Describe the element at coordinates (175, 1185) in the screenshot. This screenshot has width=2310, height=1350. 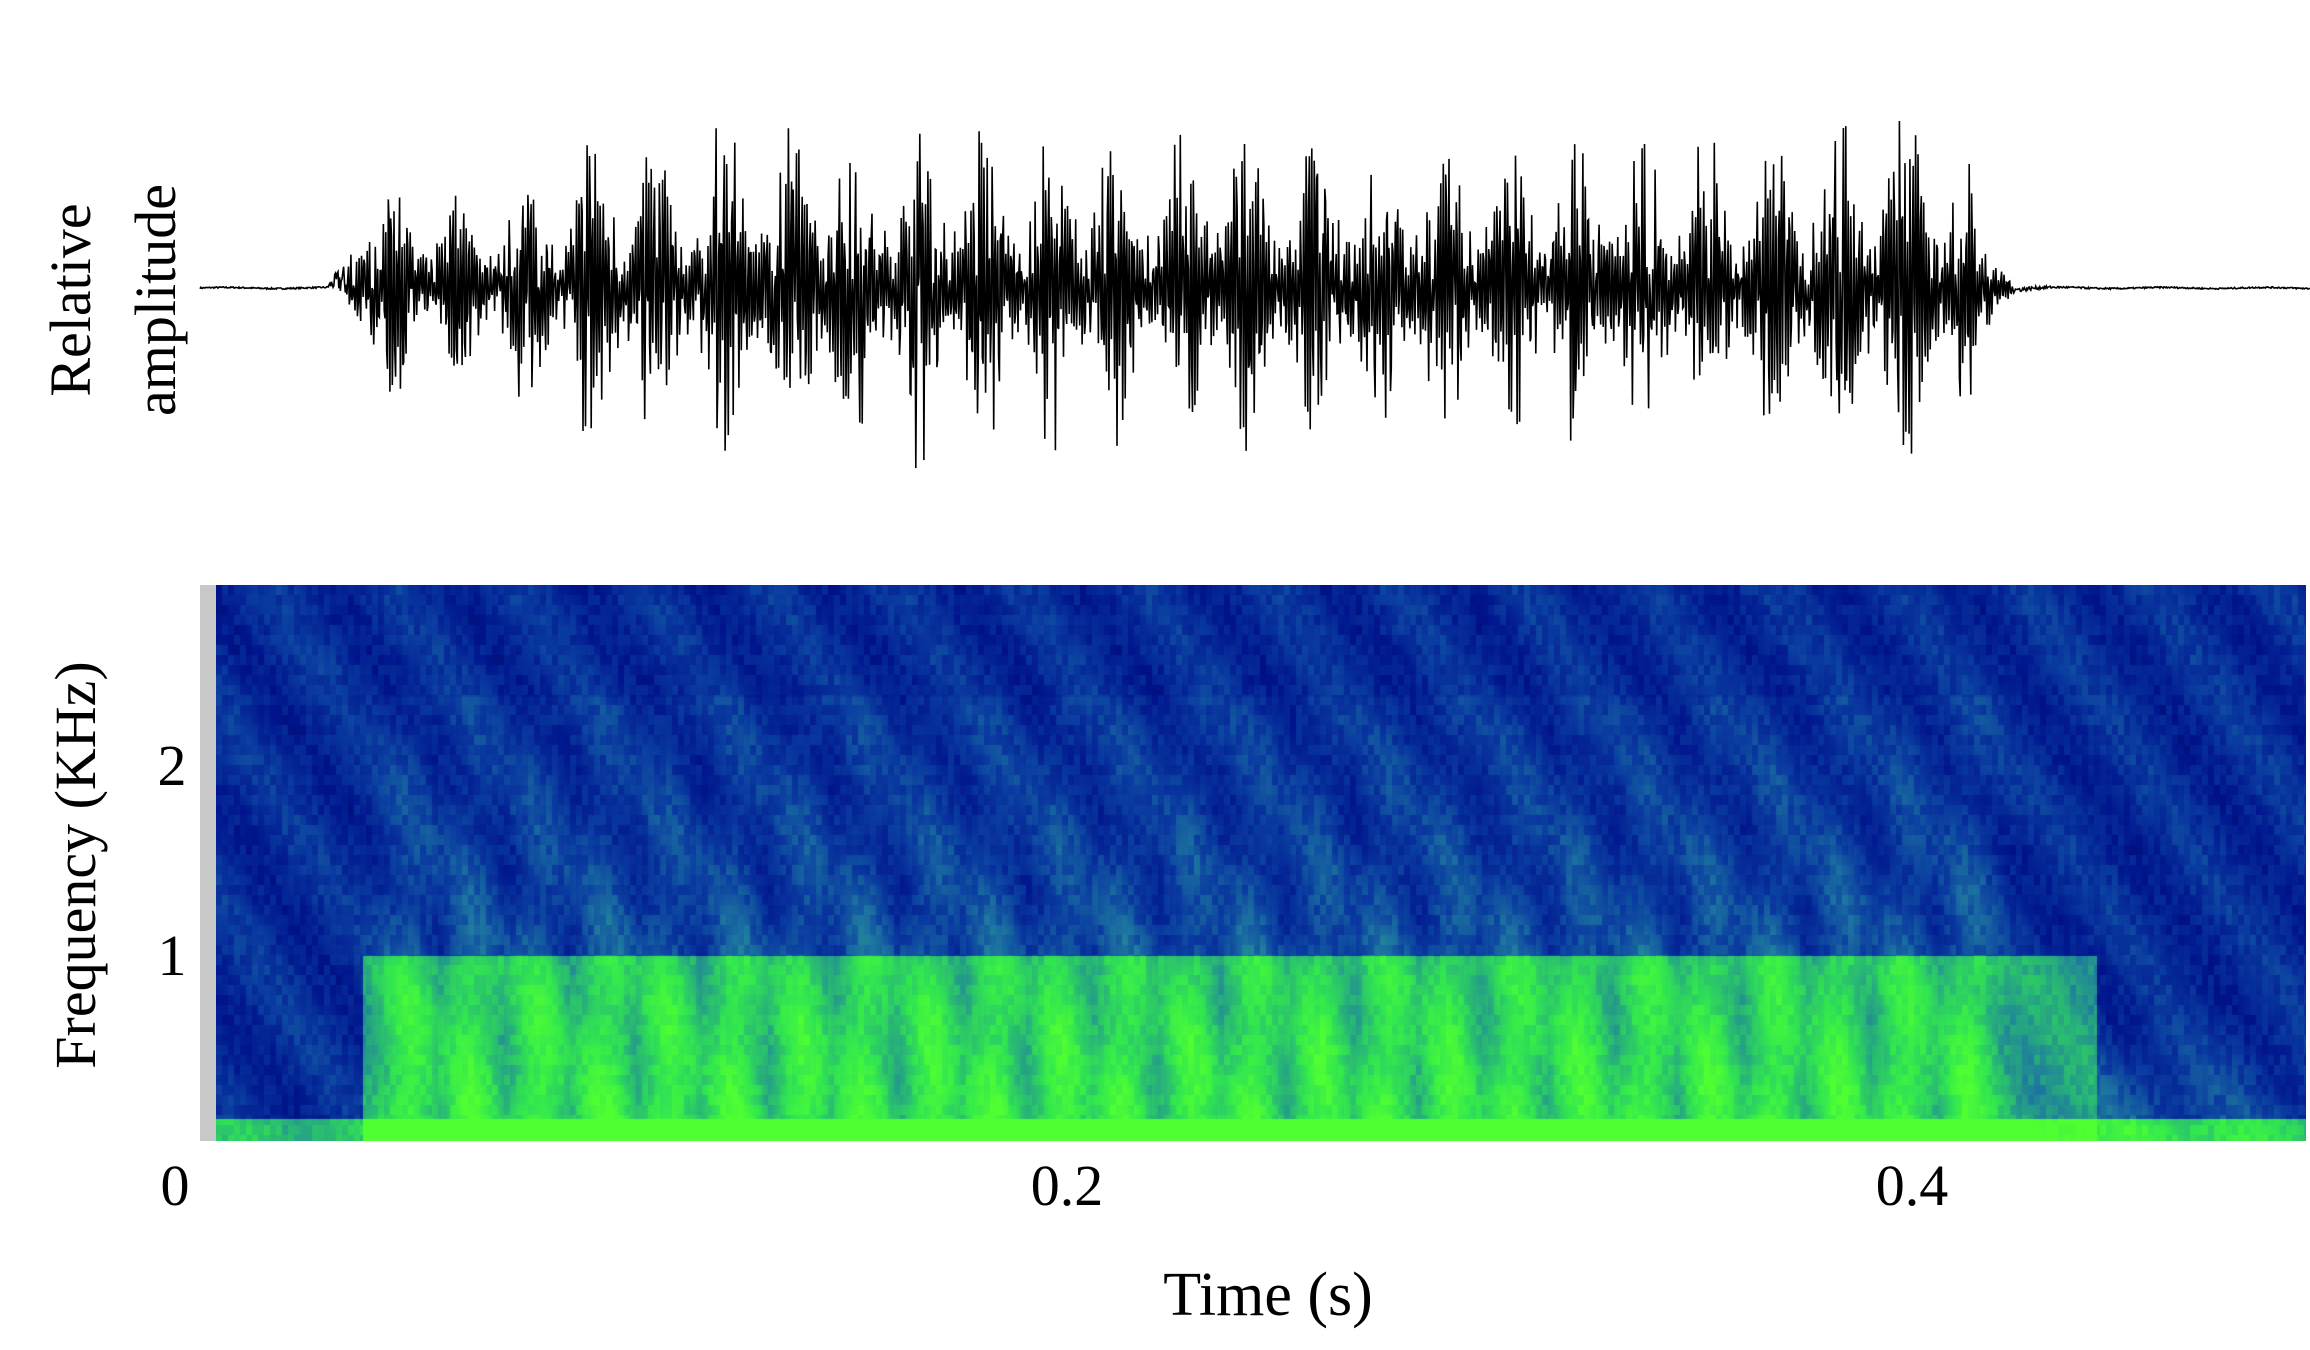
I see `x-tick-label-0: 0` at that location.